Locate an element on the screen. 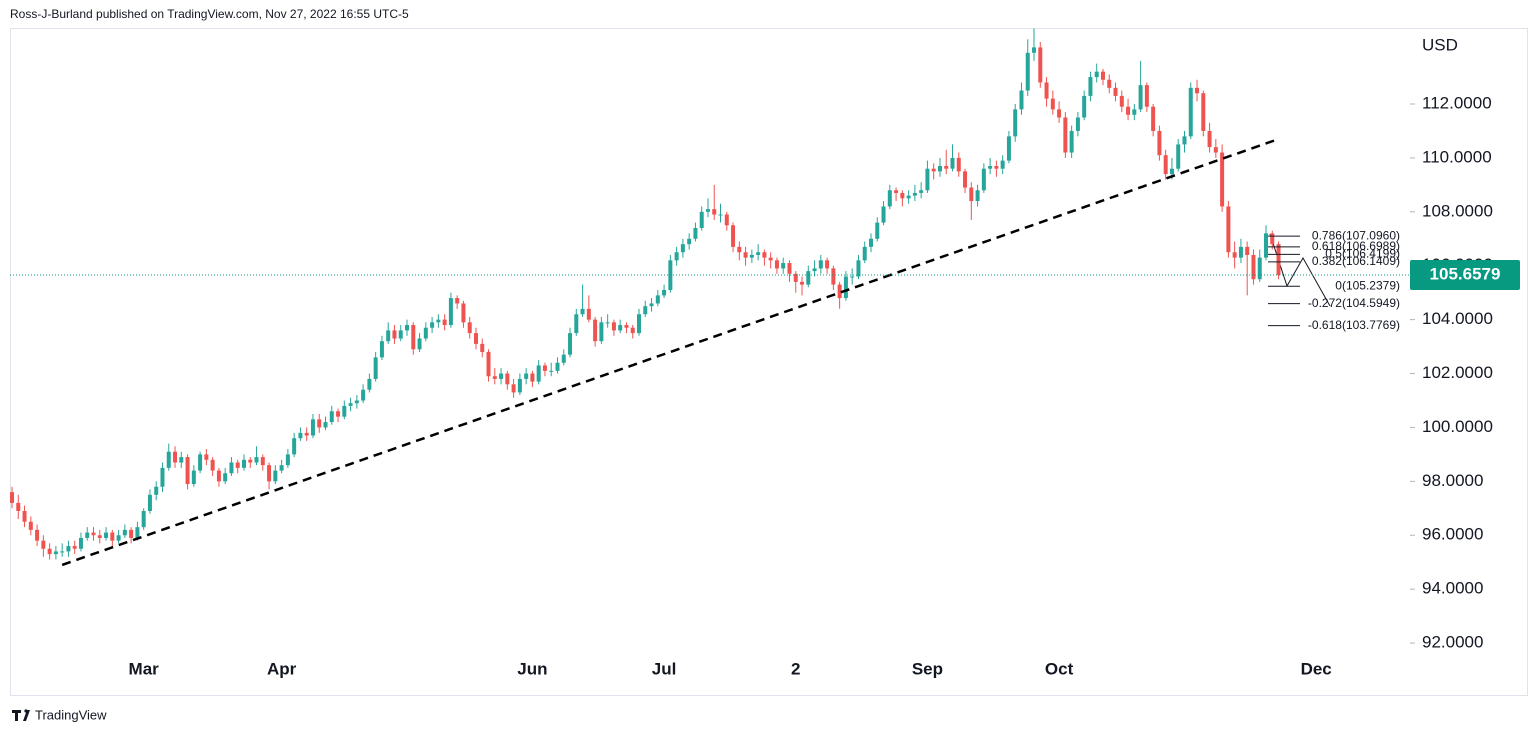  brand: TradingView is located at coordinates (71, 714).